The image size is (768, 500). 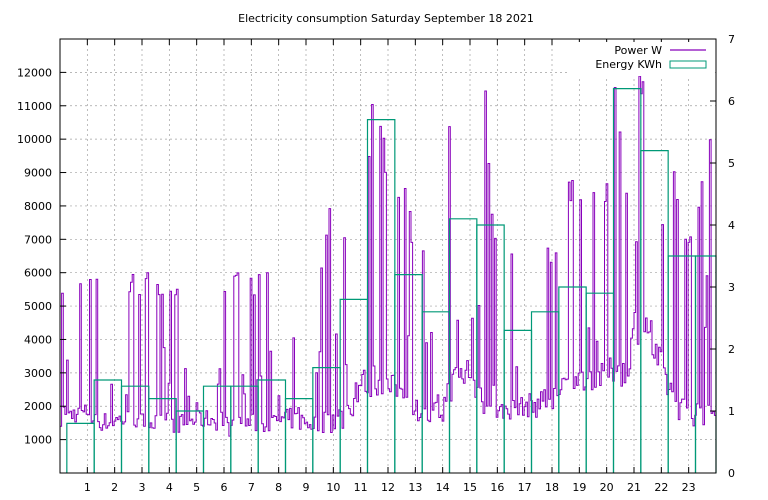 I want to click on y-tick-label-5000: 5000, so click(x=38, y=306).